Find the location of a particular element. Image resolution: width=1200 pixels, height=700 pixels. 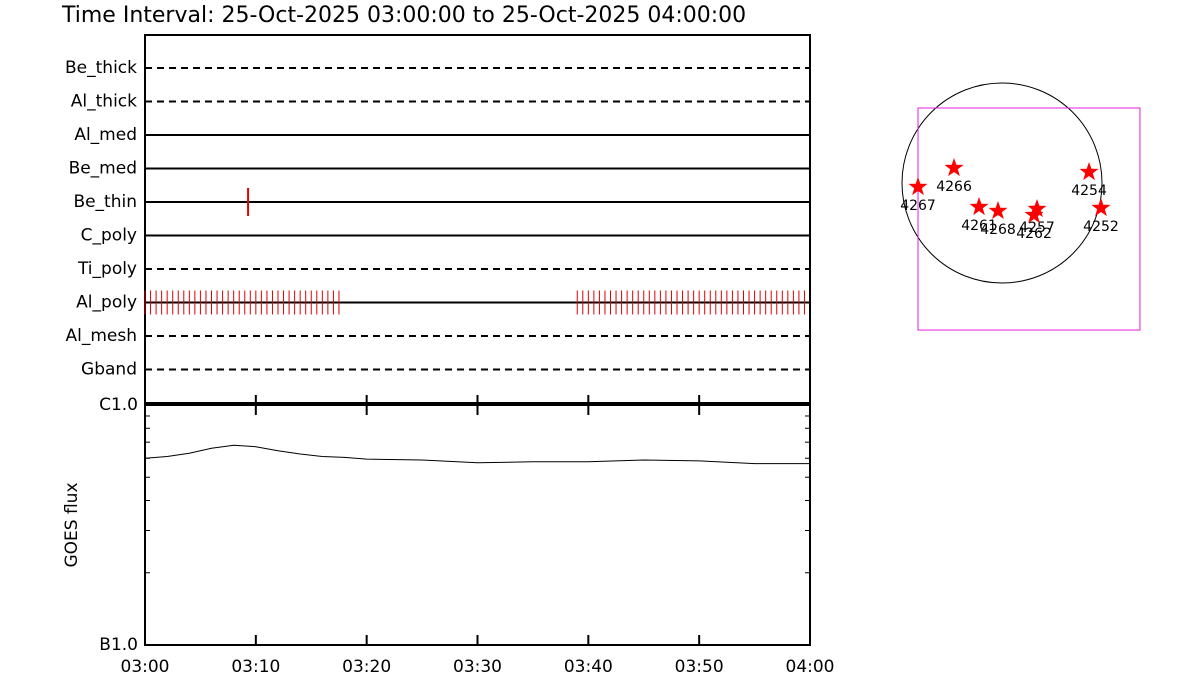

x-tick-label: 03:20 is located at coordinates (366, 667).